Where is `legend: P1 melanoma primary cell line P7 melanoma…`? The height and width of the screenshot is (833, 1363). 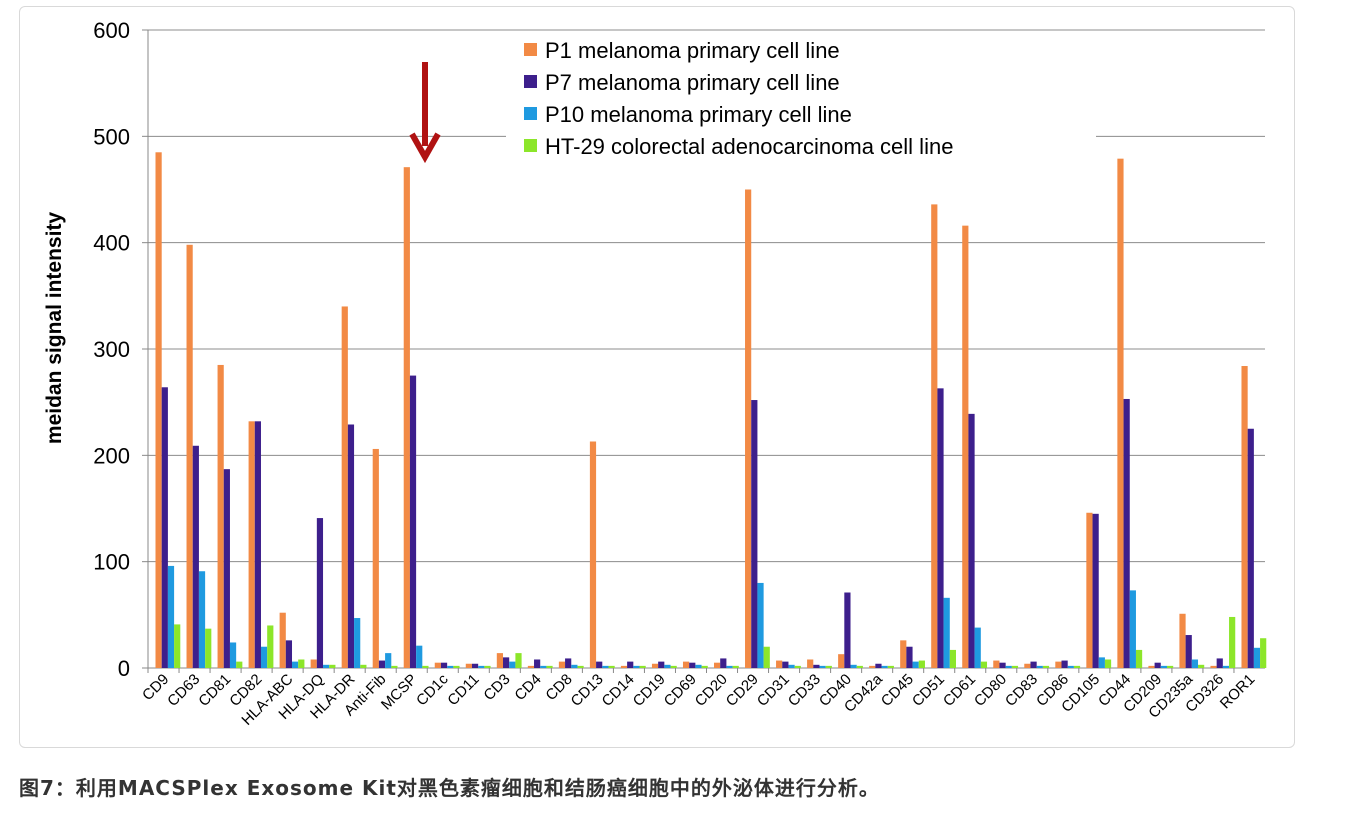
legend: P1 melanoma primary cell line P7 melanoma… is located at coordinates (801, 96).